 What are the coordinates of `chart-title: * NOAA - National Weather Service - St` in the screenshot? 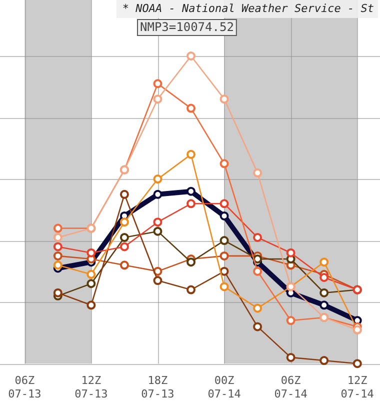 It's located at (248, 8).